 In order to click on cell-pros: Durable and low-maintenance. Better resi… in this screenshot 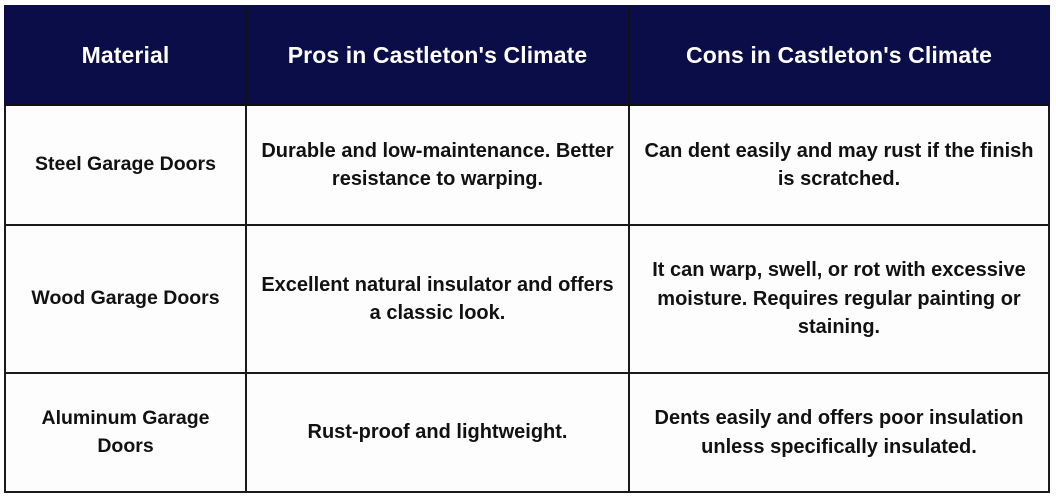, I will do `click(437, 165)`.